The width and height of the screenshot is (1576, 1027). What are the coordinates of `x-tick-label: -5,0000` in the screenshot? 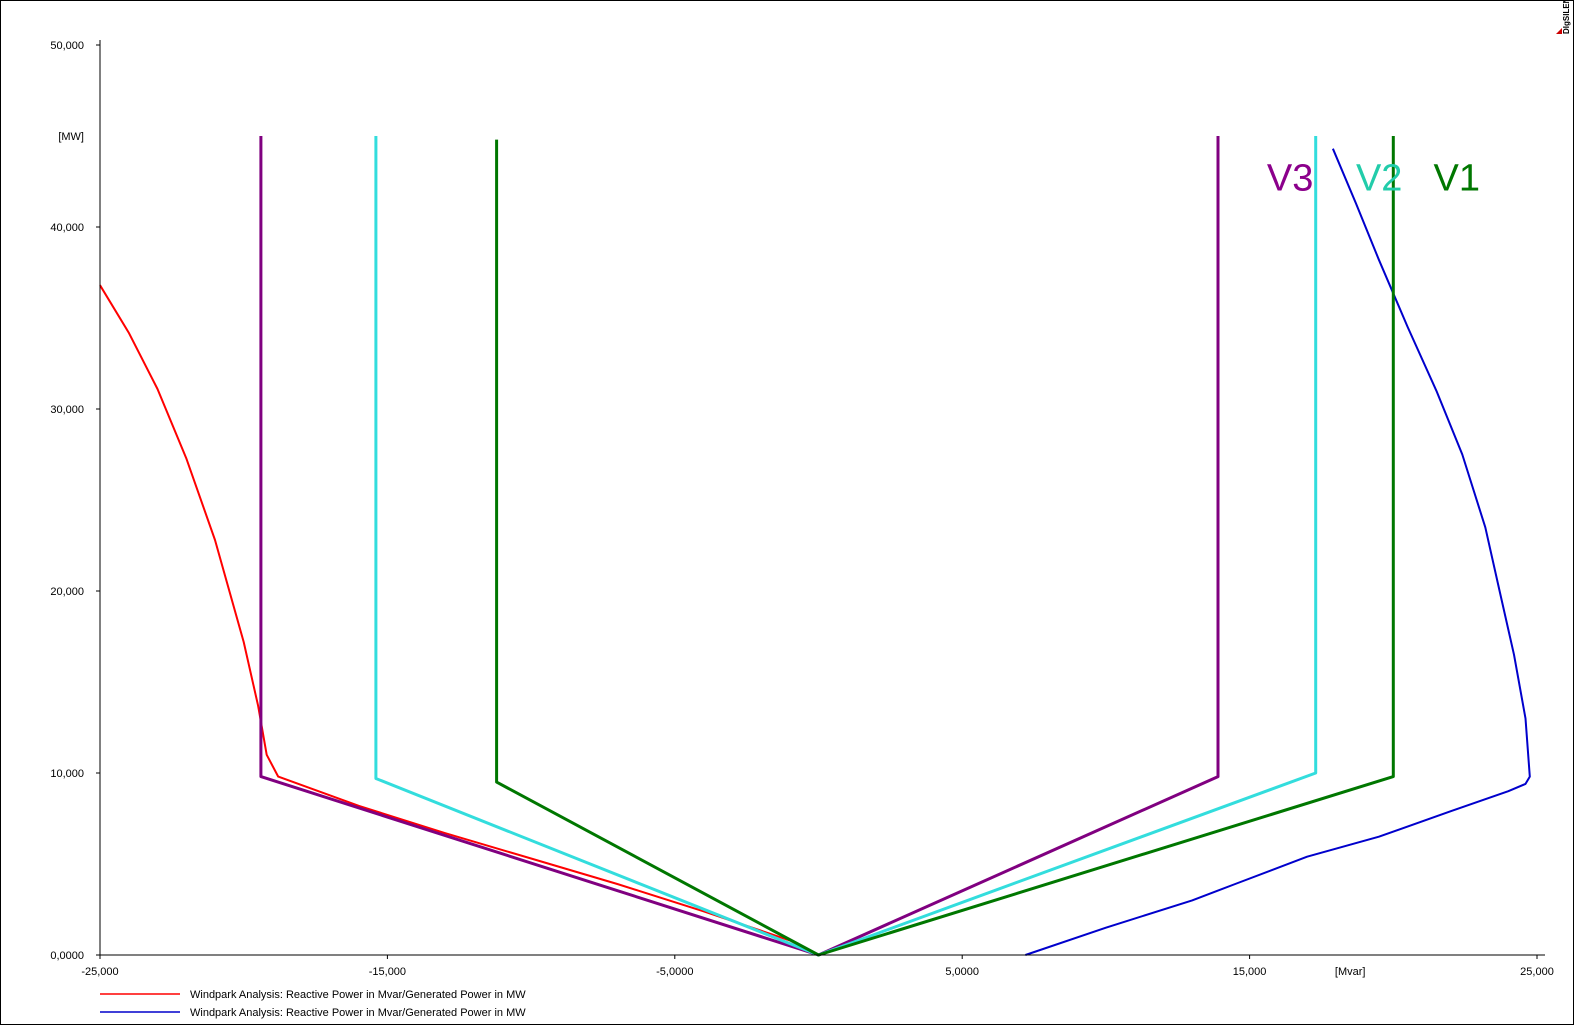 It's located at (674, 972).